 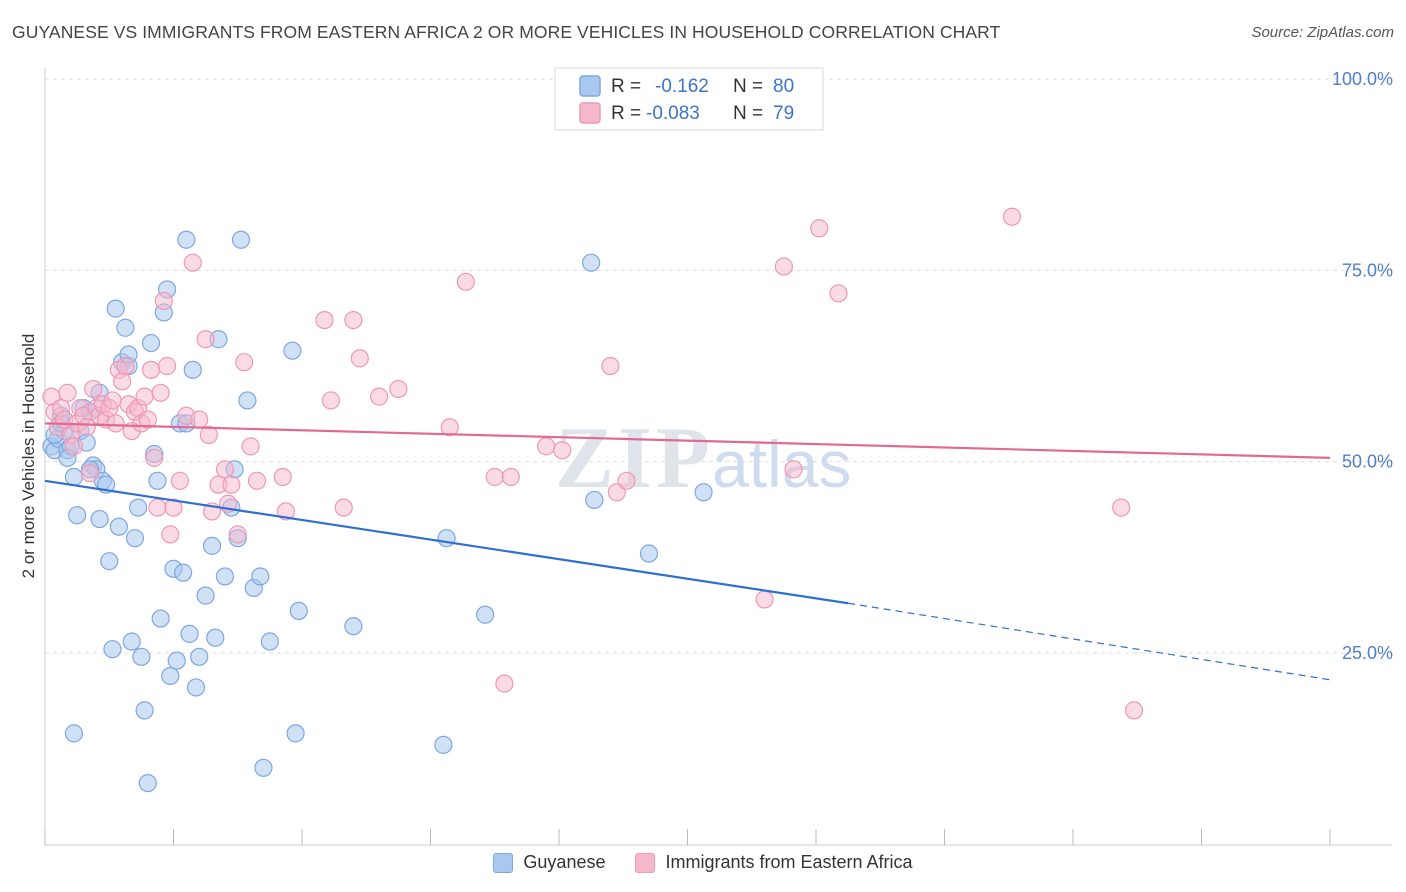 I want to click on legend-r-value-guyanese: -0.162, so click(x=682, y=86).